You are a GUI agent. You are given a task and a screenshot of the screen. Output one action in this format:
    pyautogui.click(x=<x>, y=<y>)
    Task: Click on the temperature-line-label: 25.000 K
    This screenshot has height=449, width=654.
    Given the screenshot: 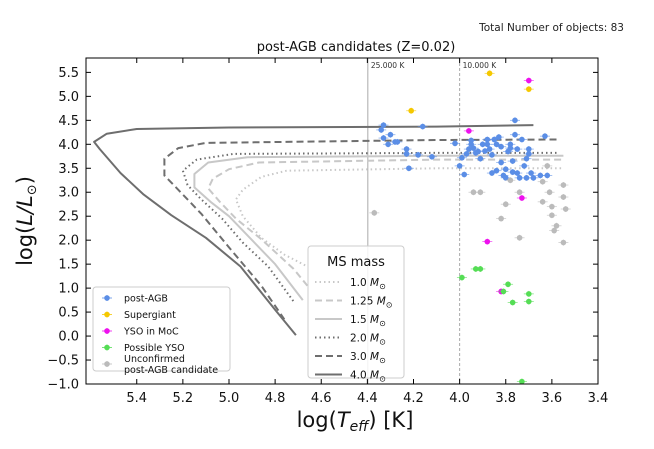 What is the action you would take?
    pyautogui.click(x=388, y=65)
    